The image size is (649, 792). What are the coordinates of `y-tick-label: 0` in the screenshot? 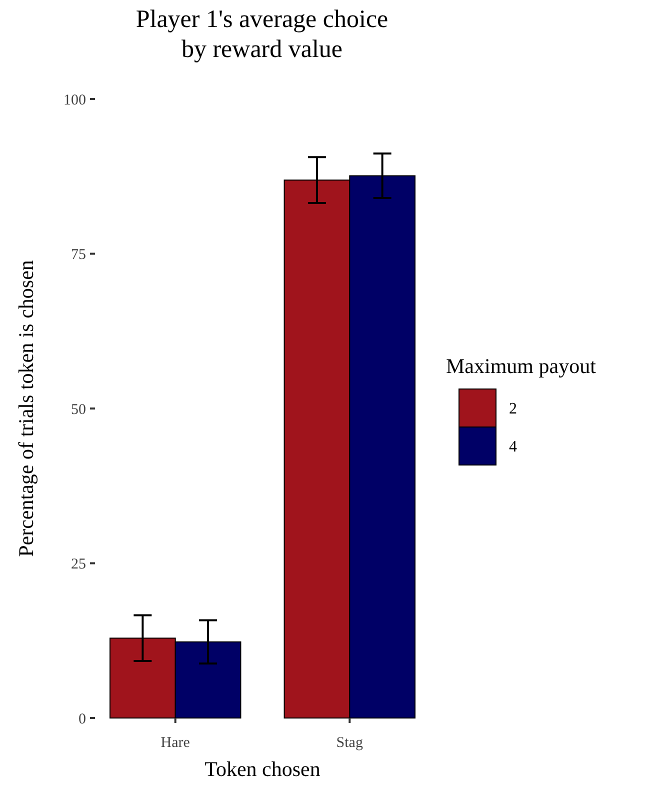 It's located at (82, 719).